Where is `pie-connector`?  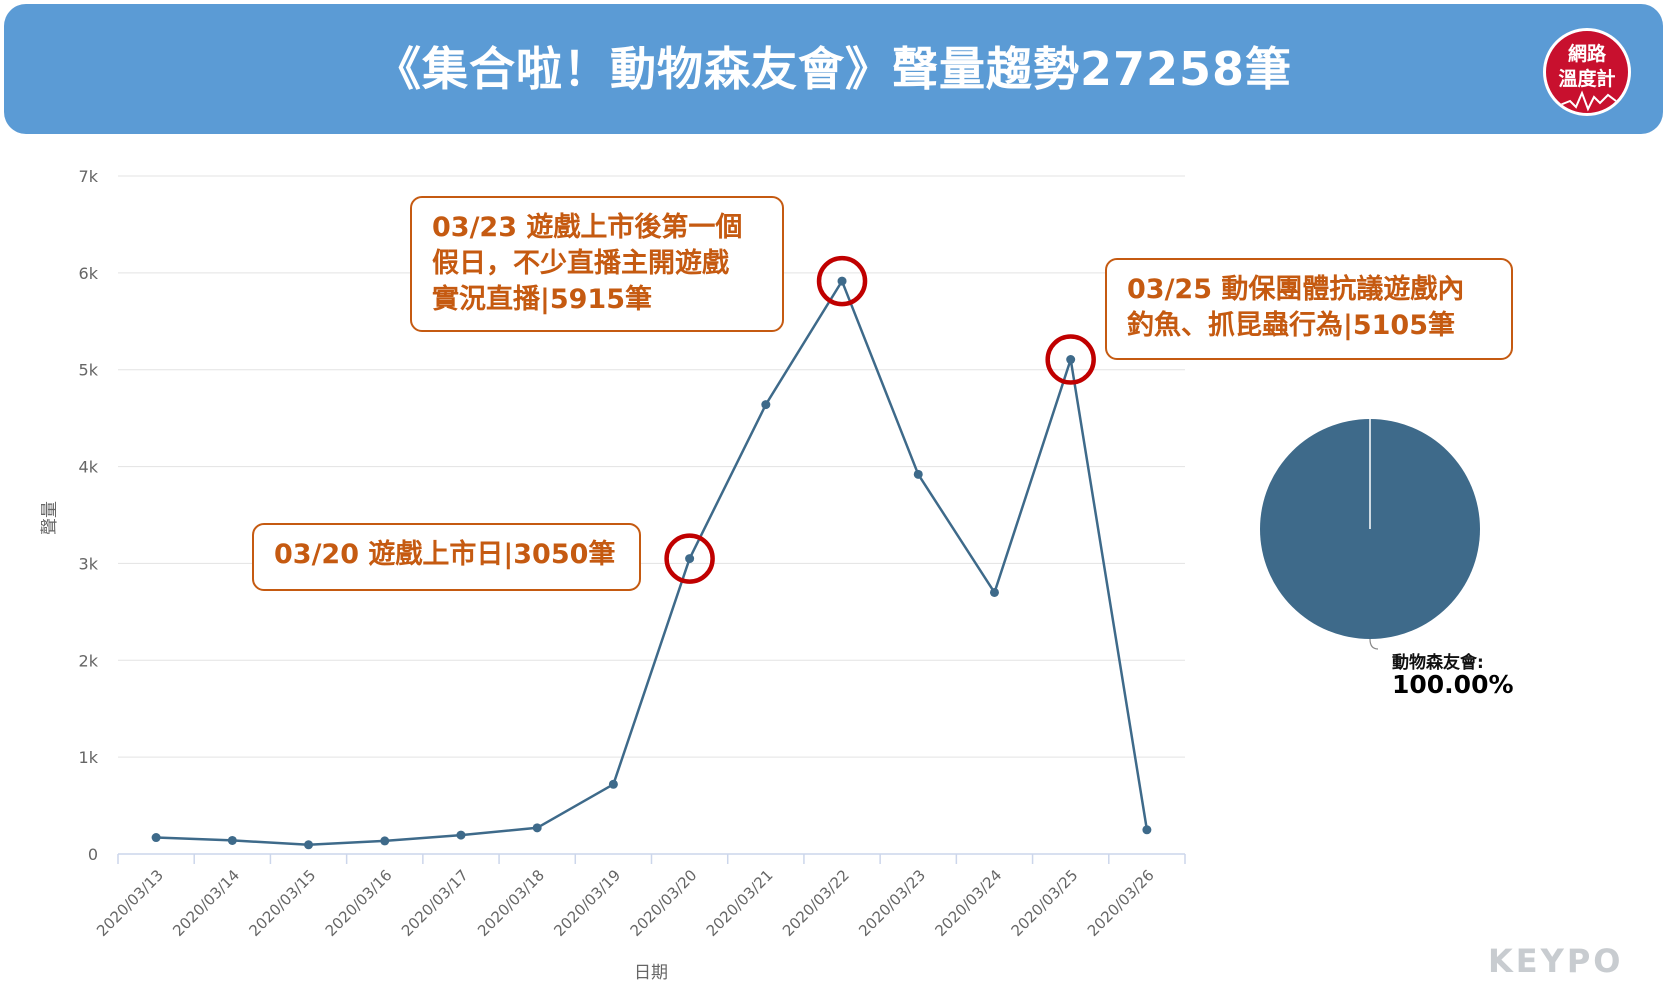 pie-connector is located at coordinates (1374, 644).